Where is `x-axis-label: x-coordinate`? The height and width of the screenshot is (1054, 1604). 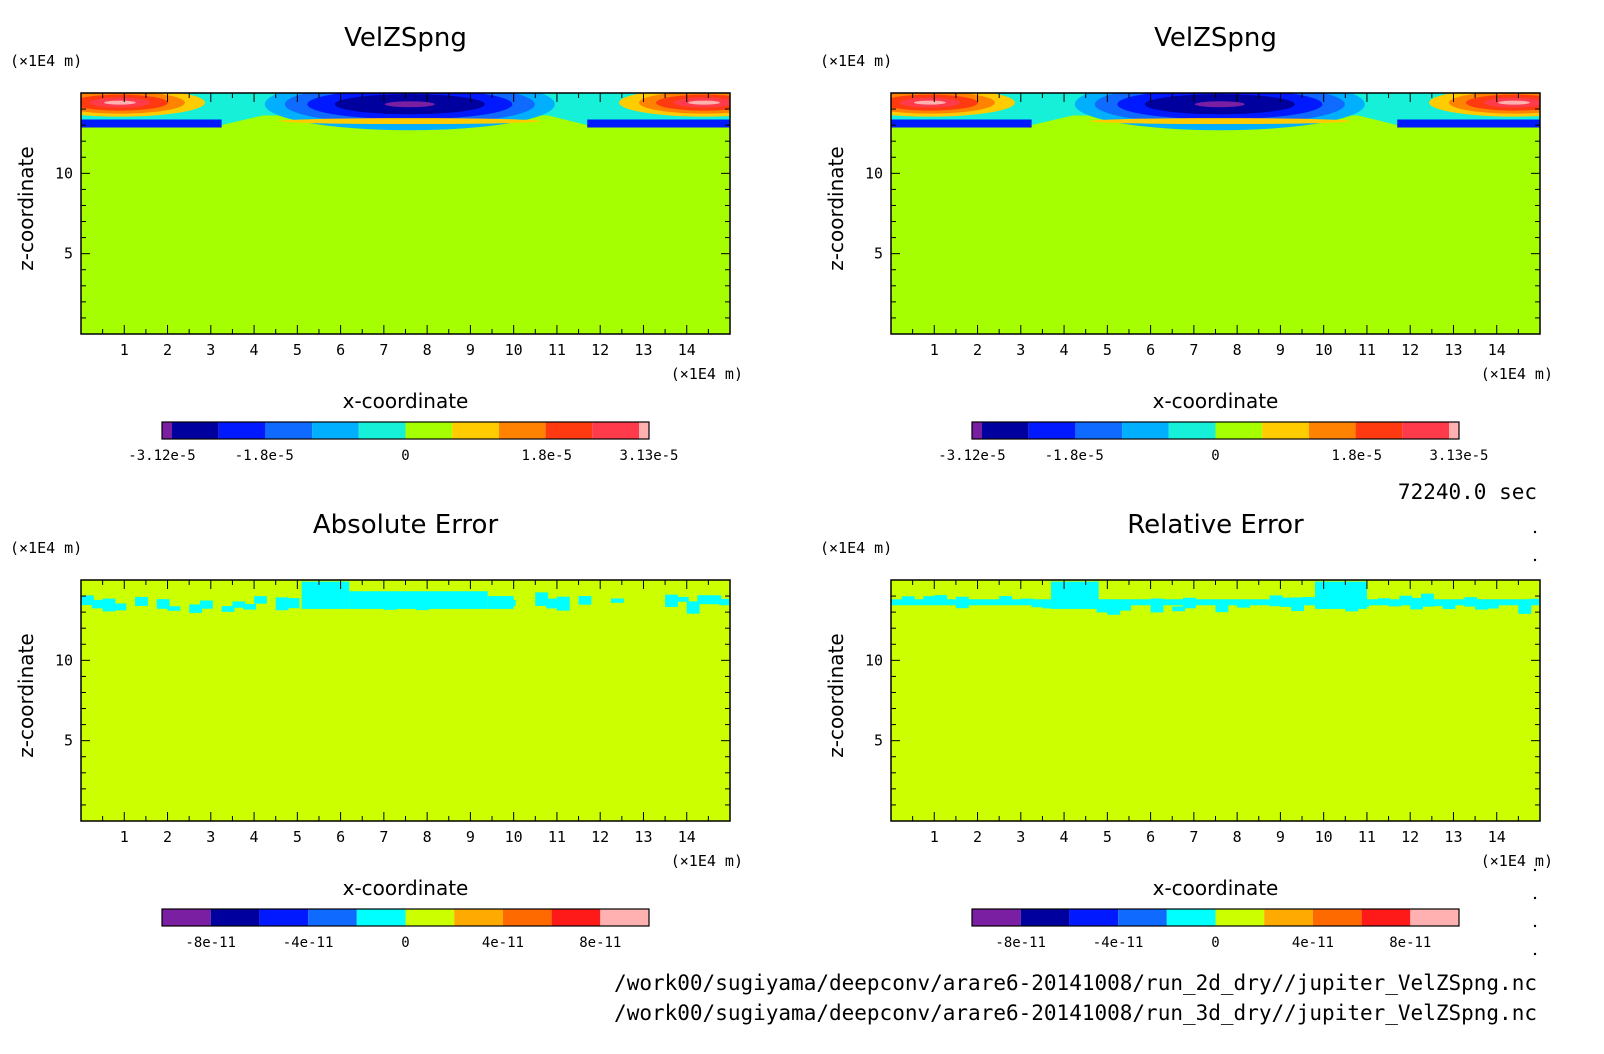
x-axis-label: x-coordinate is located at coordinates (1216, 401).